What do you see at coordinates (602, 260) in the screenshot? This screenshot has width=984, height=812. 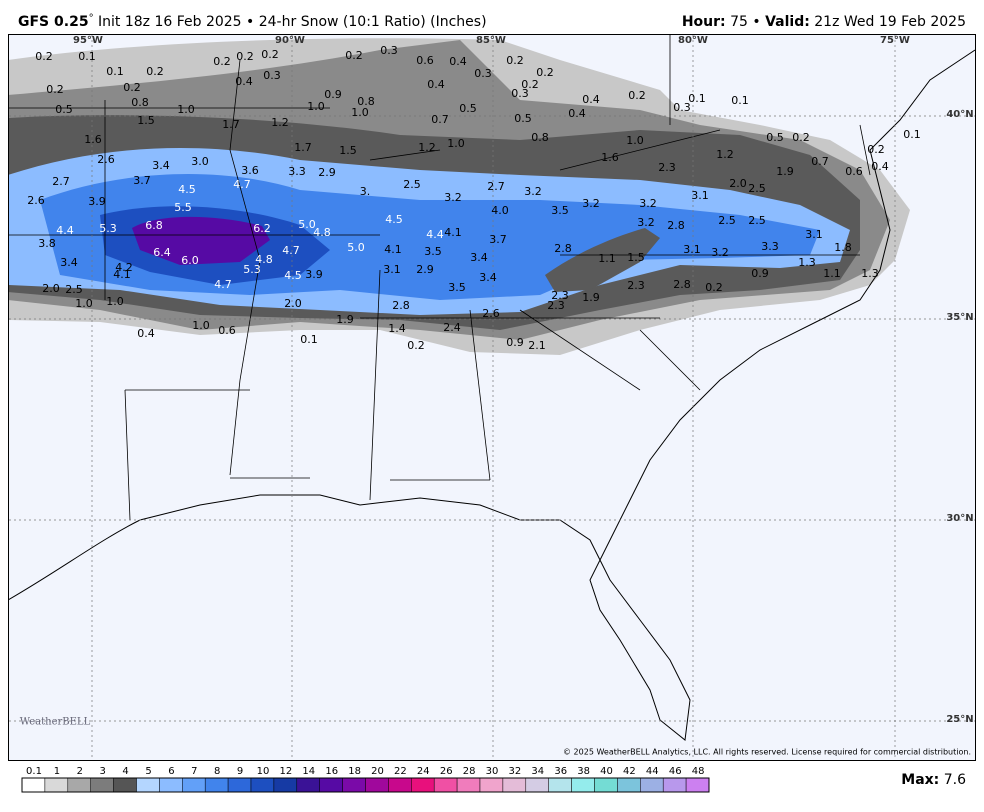 I see `snow-gap` at bounding box center [602, 260].